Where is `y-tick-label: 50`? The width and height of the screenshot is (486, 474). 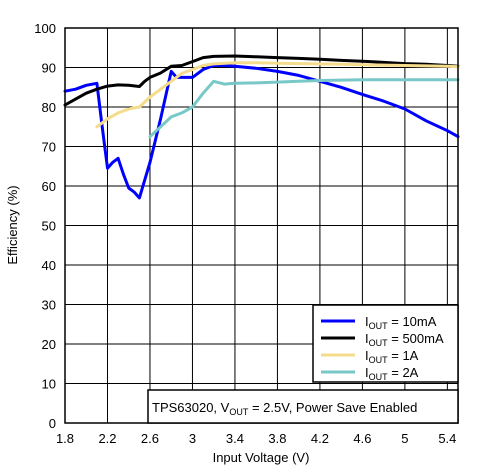
y-tick-label: 50 is located at coordinates (49, 226).